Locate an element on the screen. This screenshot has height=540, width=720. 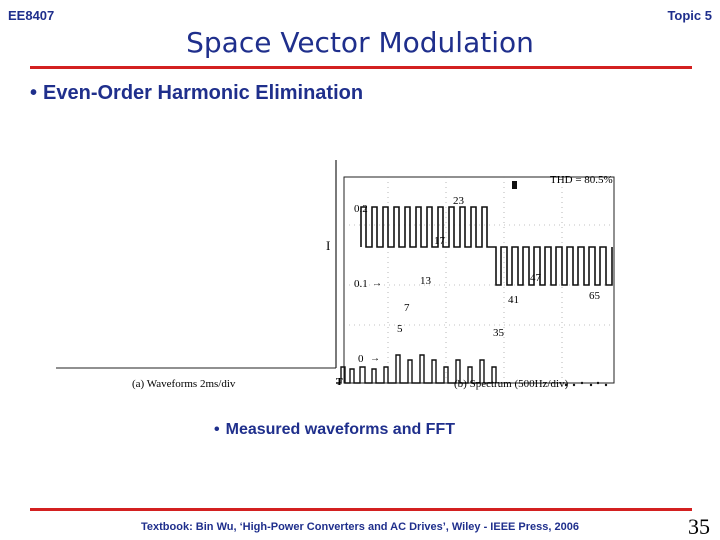
top-divider is located at coordinates (361, 67).